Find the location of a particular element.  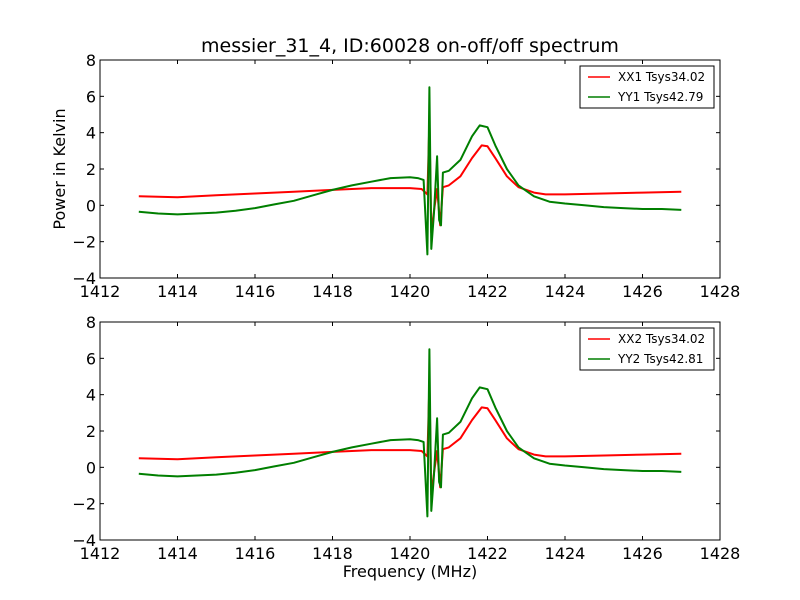

legend-entry-label: YY1 Tsys42.79 is located at coordinates (660, 97).